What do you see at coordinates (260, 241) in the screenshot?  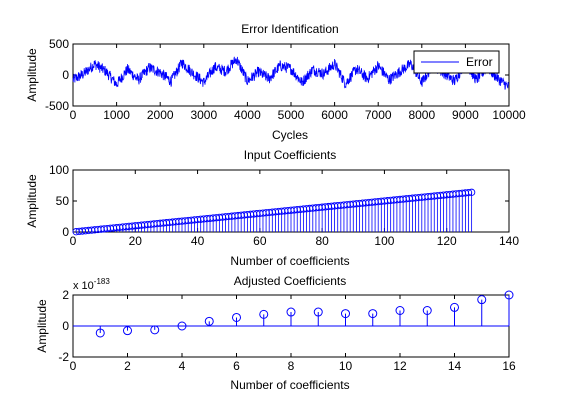 I see `x-tick-label: 60` at bounding box center [260, 241].